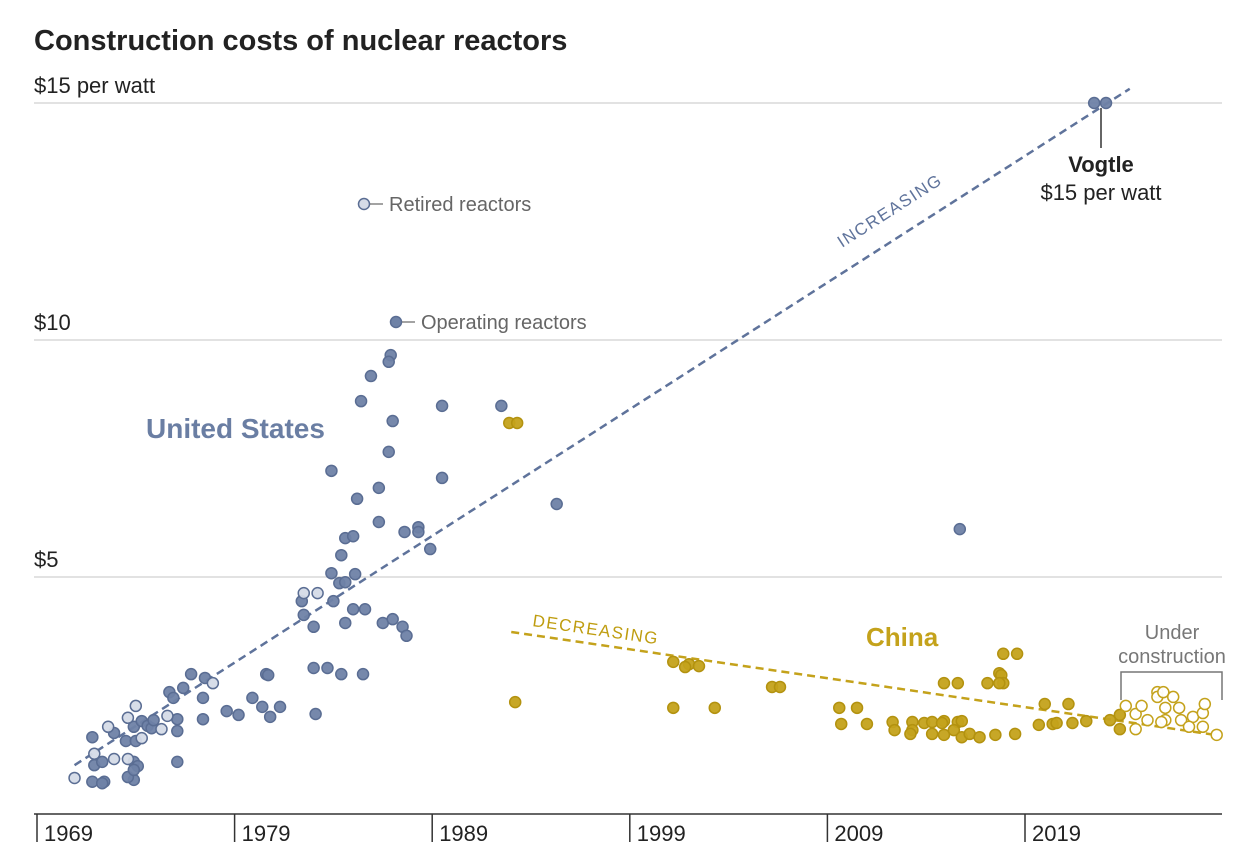 The width and height of the screenshot is (1260, 864). Describe the element at coordinates (1172, 633) in the screenshot. I see `under-construction-line1: Under` at that location.